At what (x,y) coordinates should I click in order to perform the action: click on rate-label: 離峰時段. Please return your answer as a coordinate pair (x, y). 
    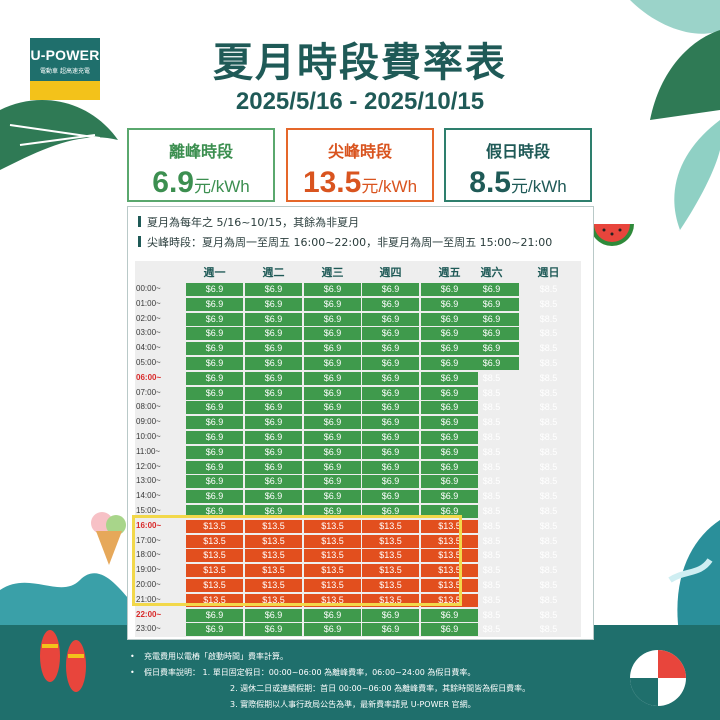
    Looking at the image, I should click on (200, 151).